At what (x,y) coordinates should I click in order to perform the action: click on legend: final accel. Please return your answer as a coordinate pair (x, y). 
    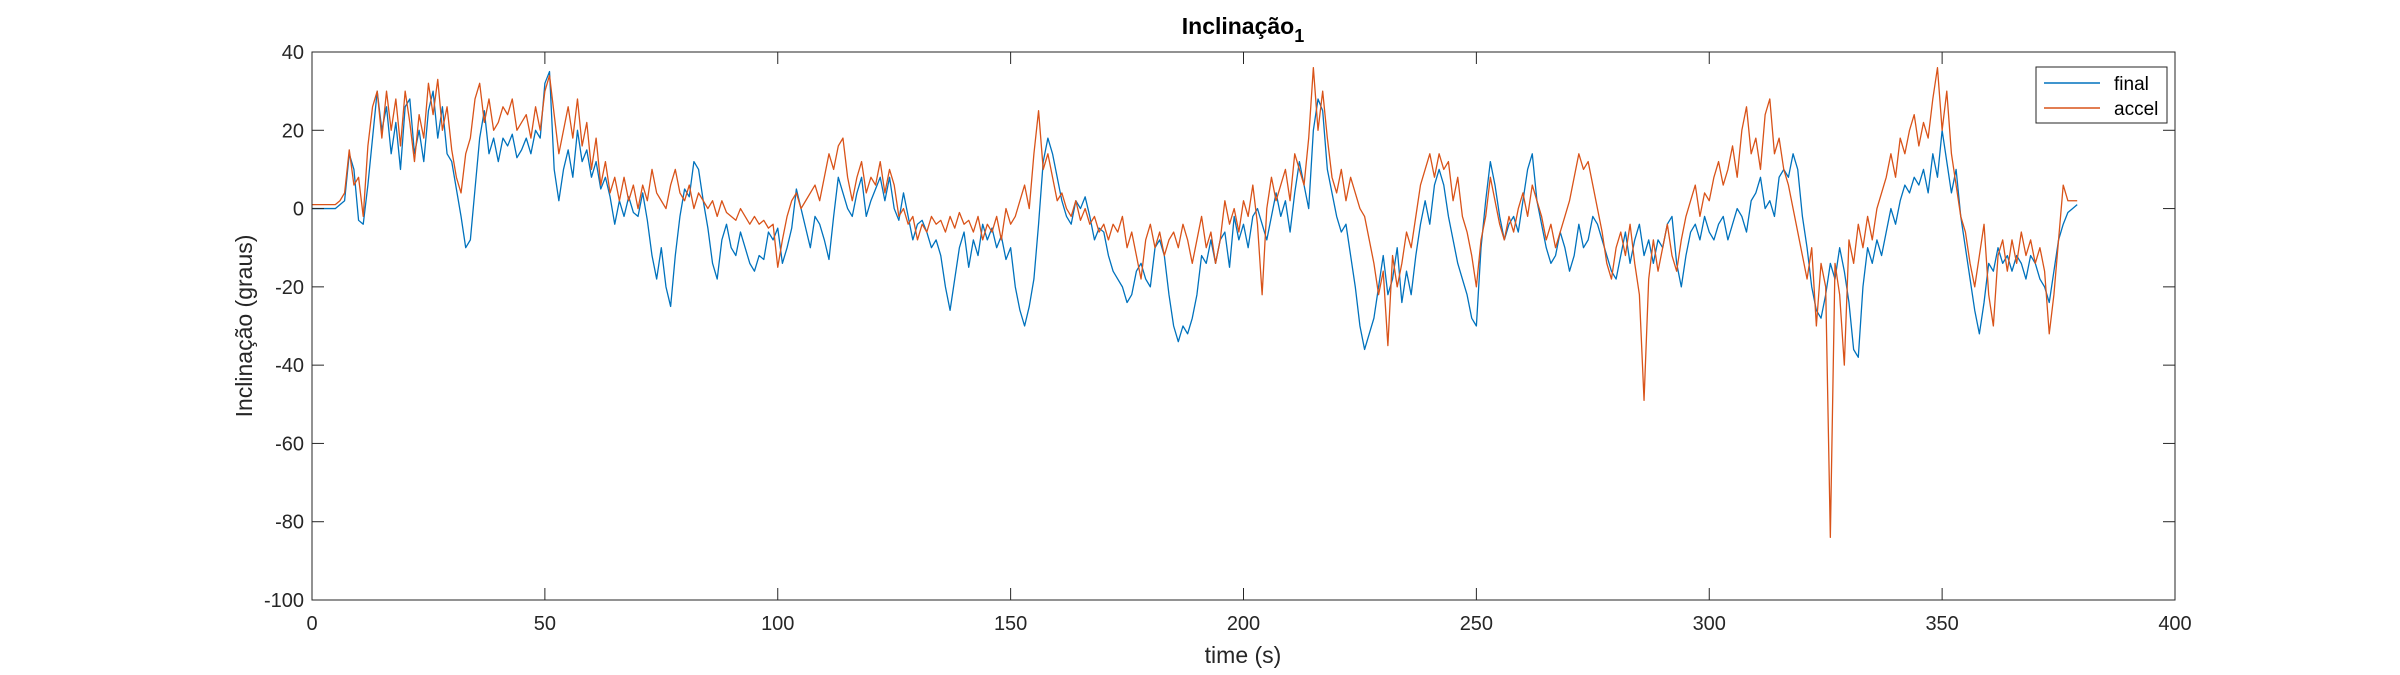
    Looking at the image, I should click on (2101, 95).